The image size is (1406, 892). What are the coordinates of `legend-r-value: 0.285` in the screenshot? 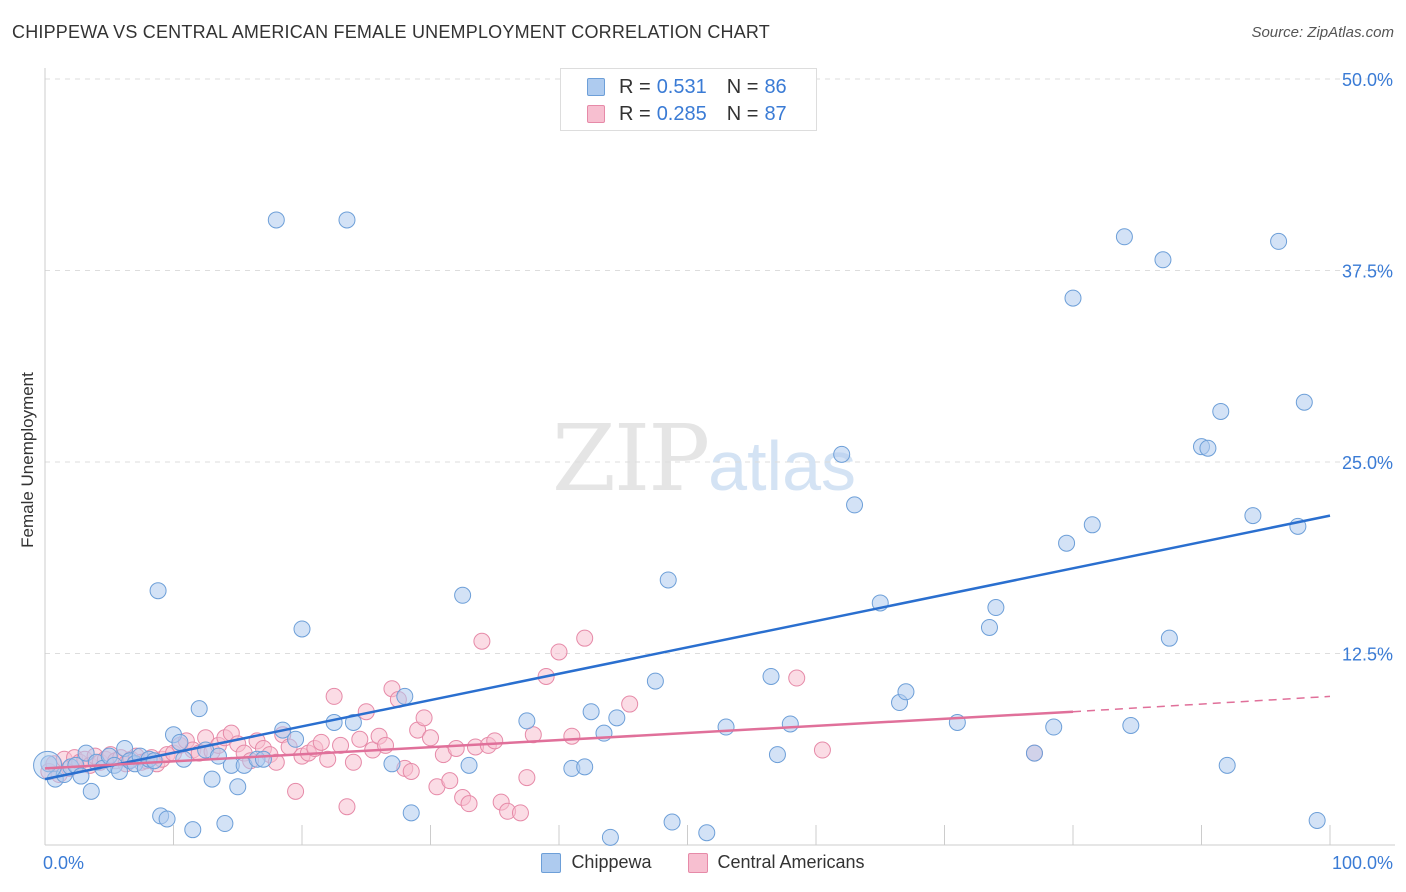 It's located at (681, 113).